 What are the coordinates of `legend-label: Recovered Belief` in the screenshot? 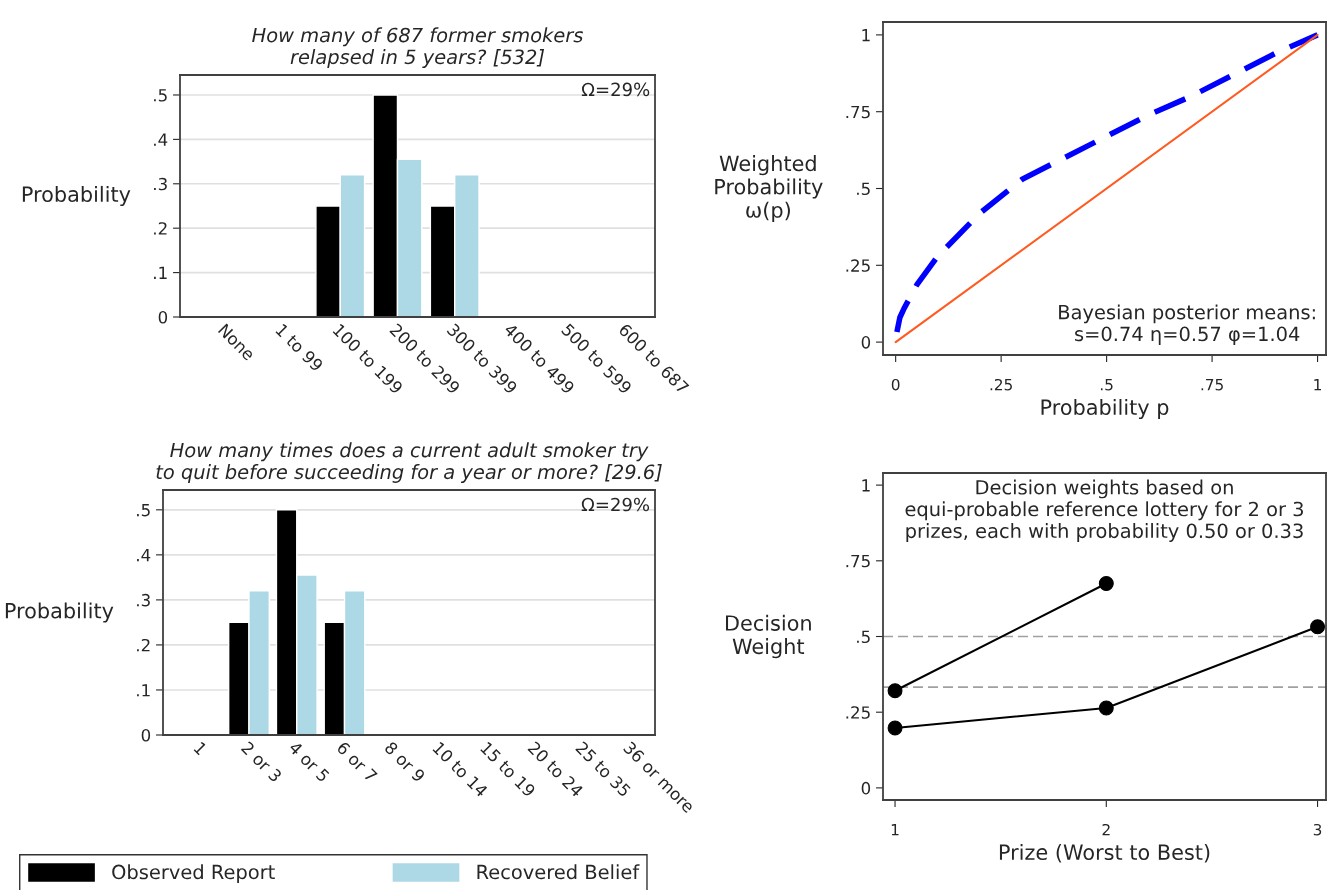 It's located at (558, 872).